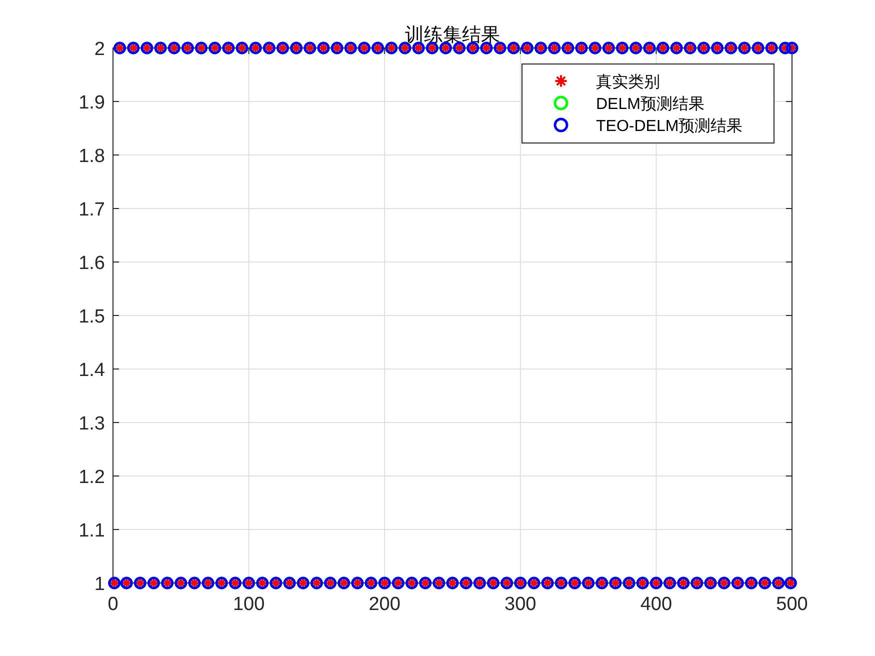 The image size is (875, 656). Describe the element at coordinates (384, 604) in the screenshot. I see `x-tick-label: 200` at that location.